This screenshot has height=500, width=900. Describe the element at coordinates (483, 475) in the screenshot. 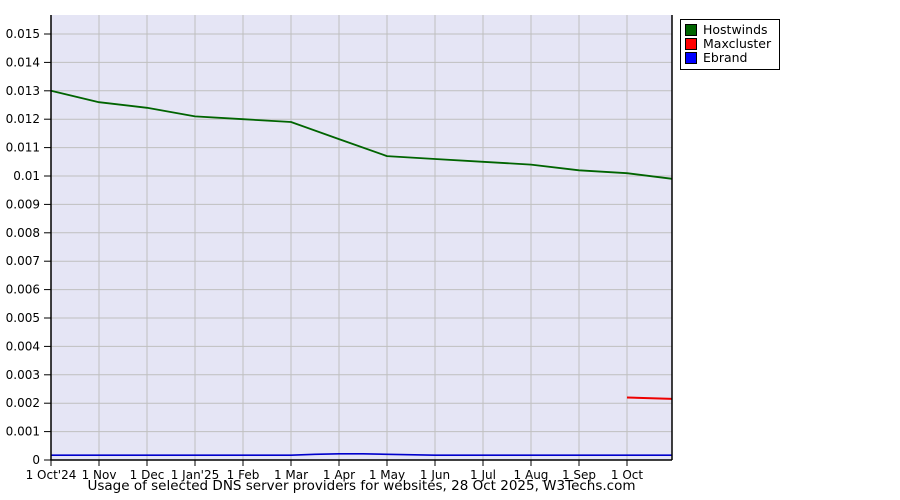

I see `x-tick-label: 1 Jul` at that location.